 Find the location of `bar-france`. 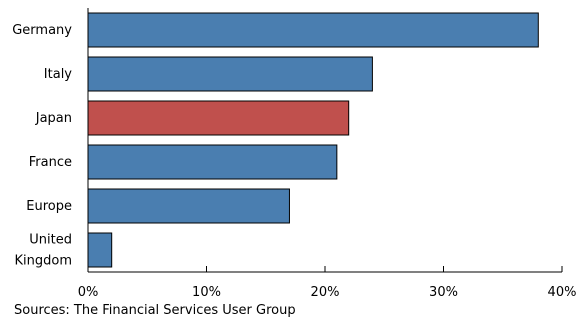

bar-france is located at coordinates (212, 162).